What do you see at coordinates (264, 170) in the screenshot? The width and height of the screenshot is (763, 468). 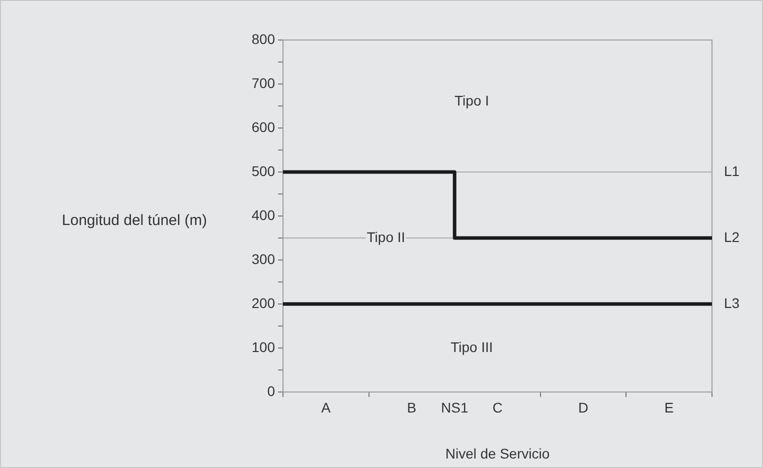 I see `y-tick-label: 500` at bounding box center [264, 170].